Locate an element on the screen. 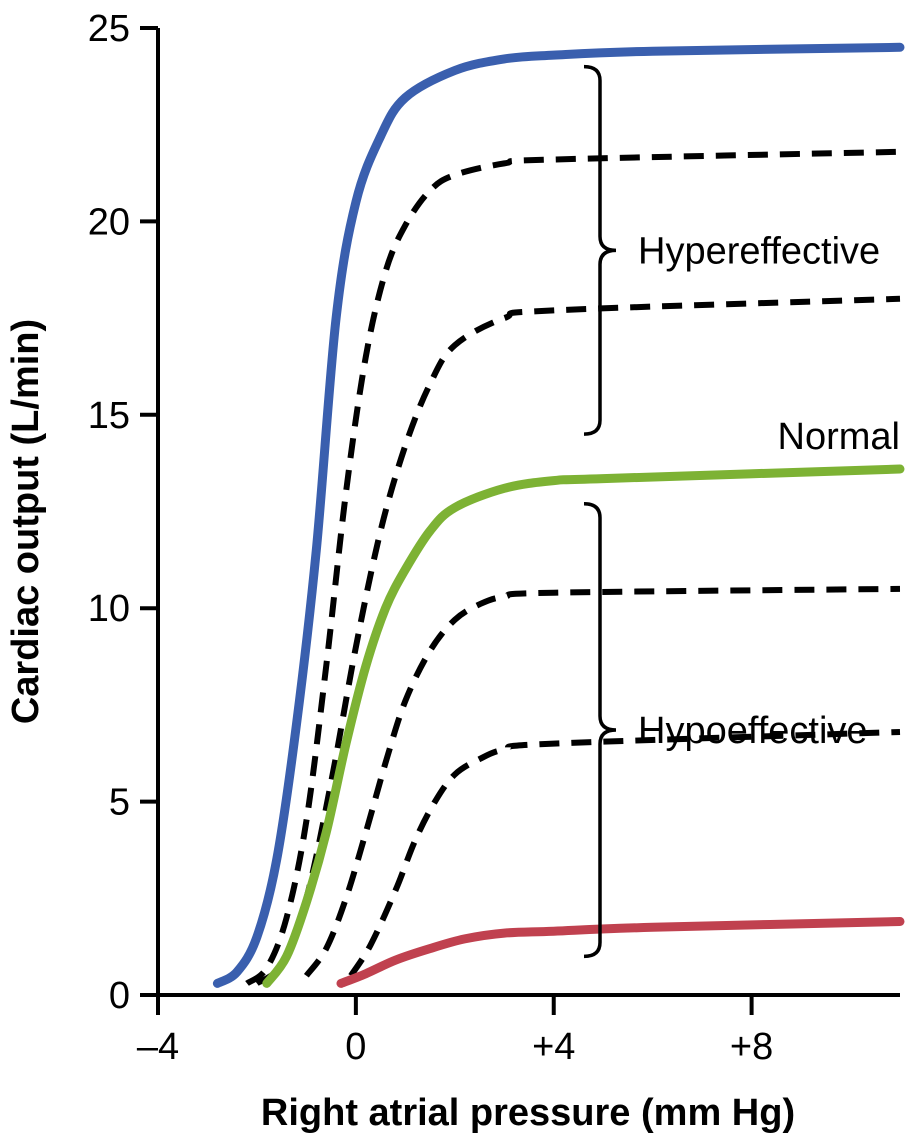 This screenshot has width=923, height=1141. y-tick-label: 10 is located at coordinates (109, 609).